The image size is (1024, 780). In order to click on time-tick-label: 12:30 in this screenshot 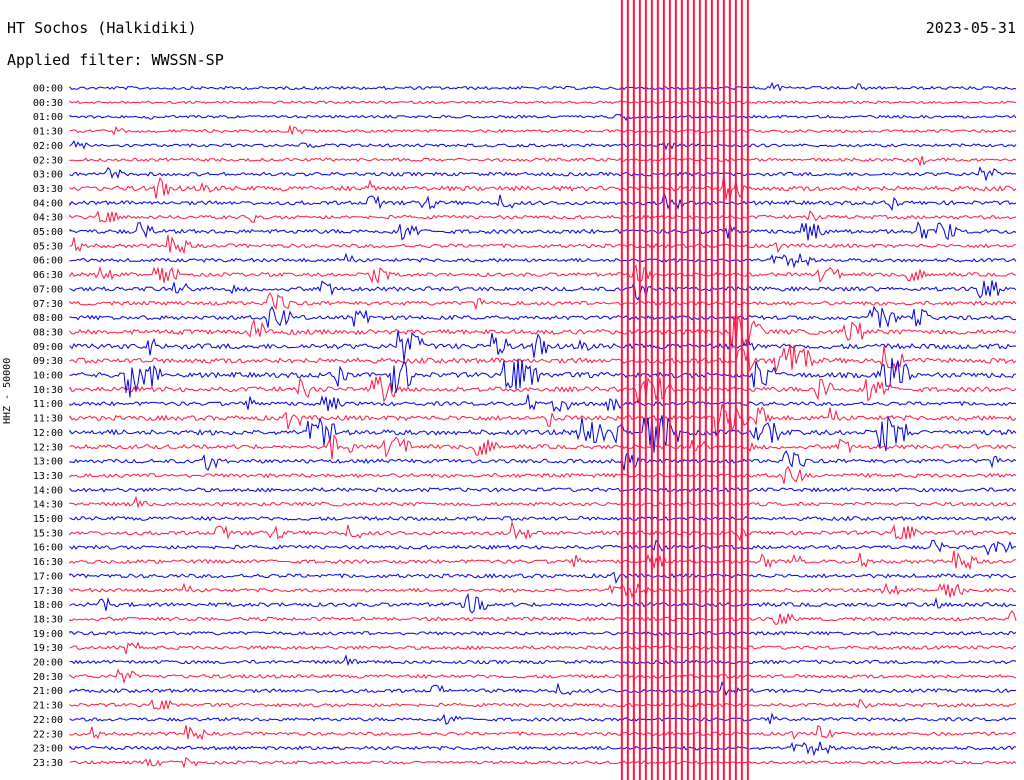, I will do `click(48, 447)`.